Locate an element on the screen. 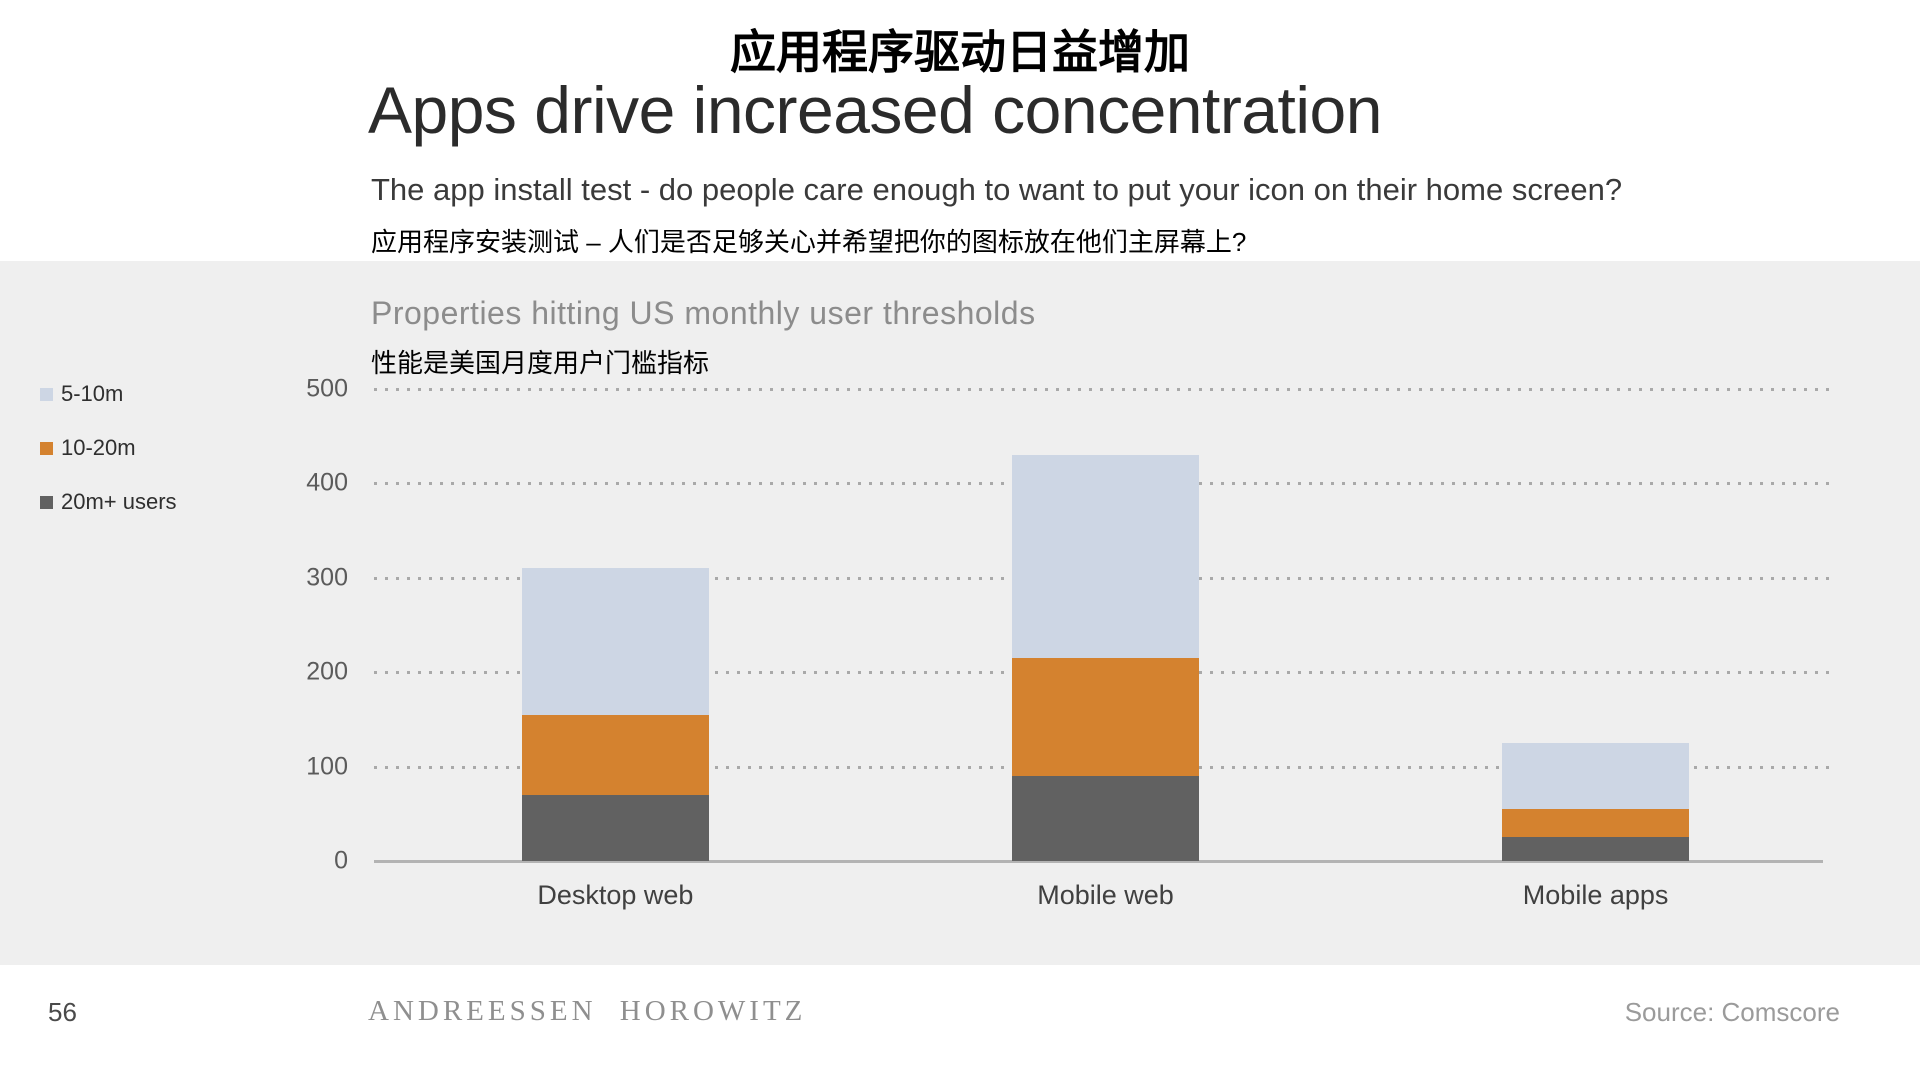 This screenshot has height=1080, width=1920. legend-item: 20m+ users is located at coordinates (108, 502).